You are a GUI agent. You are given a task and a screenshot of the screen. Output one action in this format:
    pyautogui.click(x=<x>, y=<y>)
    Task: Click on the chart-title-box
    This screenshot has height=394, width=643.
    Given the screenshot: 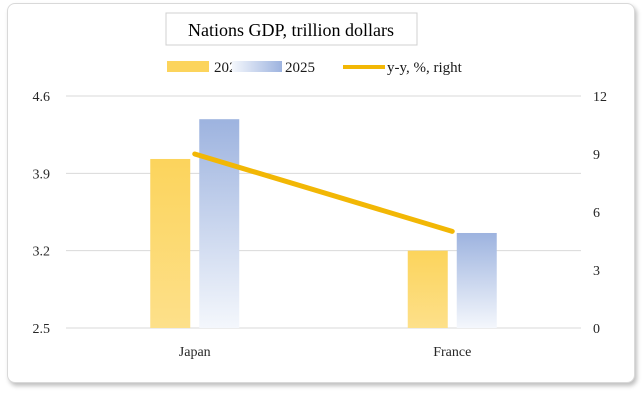 What is the action you would take?
    pyautogui.click(x=291, y=29)
    